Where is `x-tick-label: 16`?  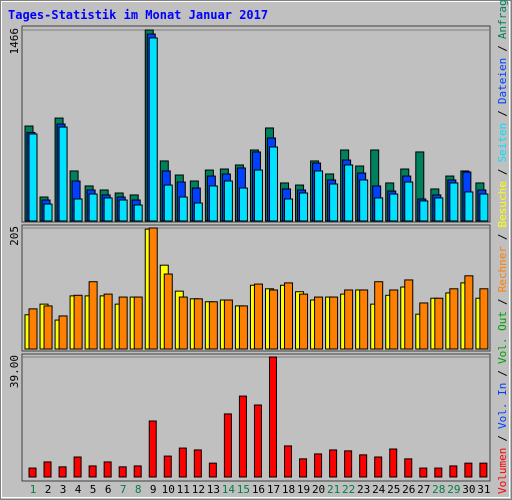 x-tick-label: 16 is located at coordinates (258, 489).